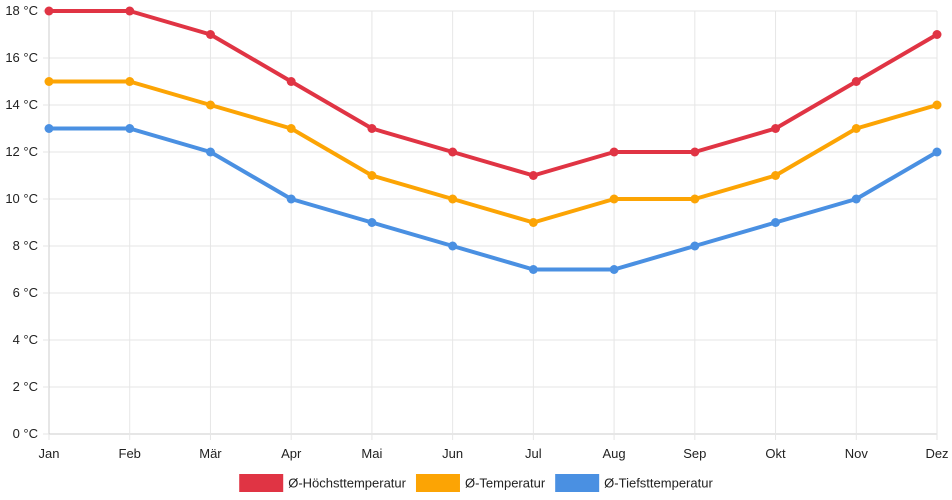  Describe the element at coordinates (775, 453) in the screenshot. I see `x-tick-label: Okt` at that location.